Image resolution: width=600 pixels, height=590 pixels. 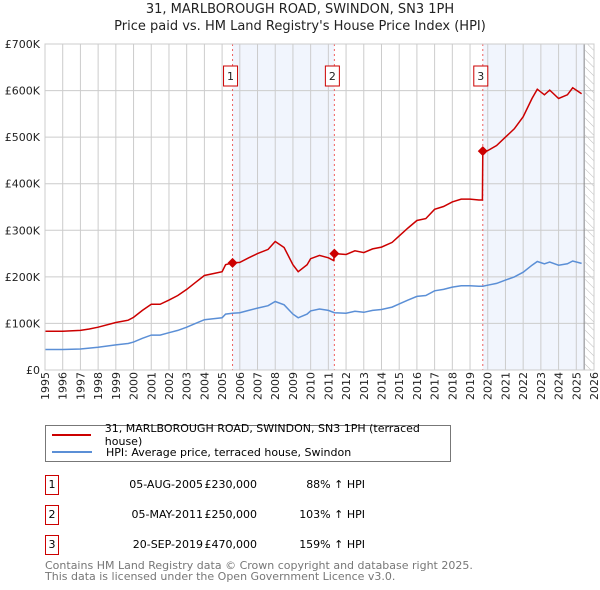 What do you see at coordinates (594, 386) in the screenshot?
I see `x-tick-label: 2026` at bounding box center [594, 386].